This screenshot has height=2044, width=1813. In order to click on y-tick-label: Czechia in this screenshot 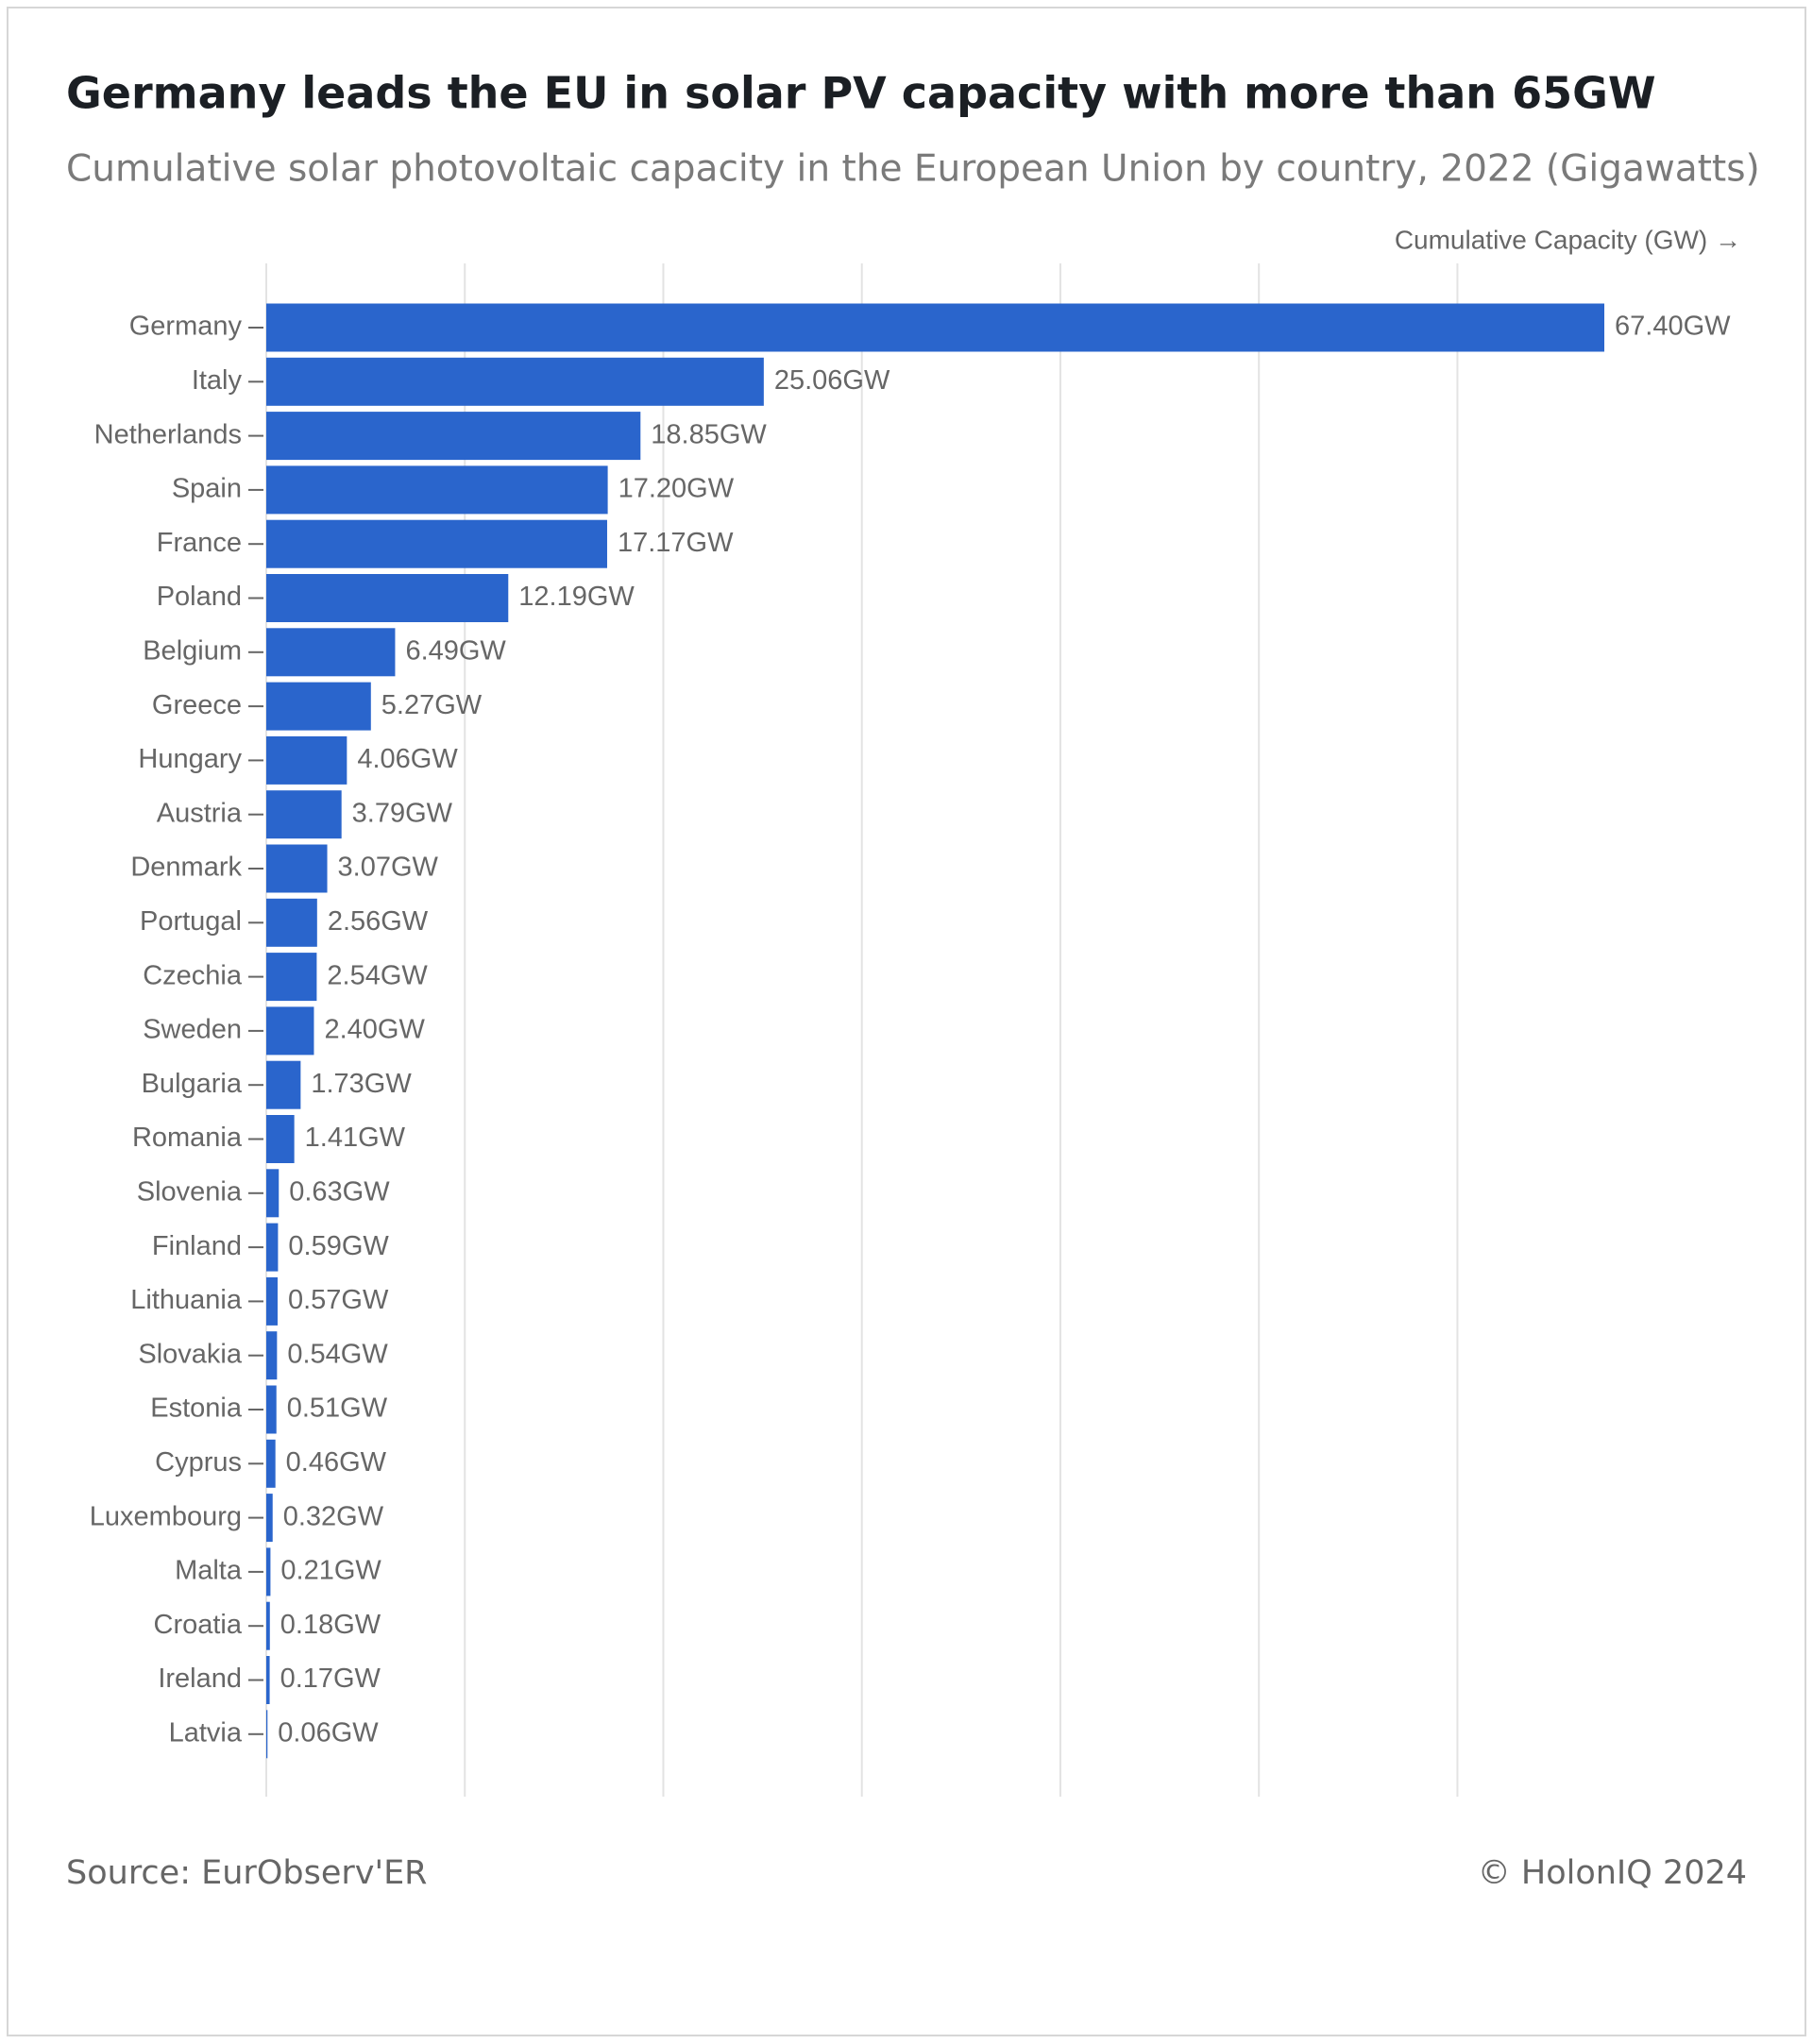, I will do `click(193, 975)`.